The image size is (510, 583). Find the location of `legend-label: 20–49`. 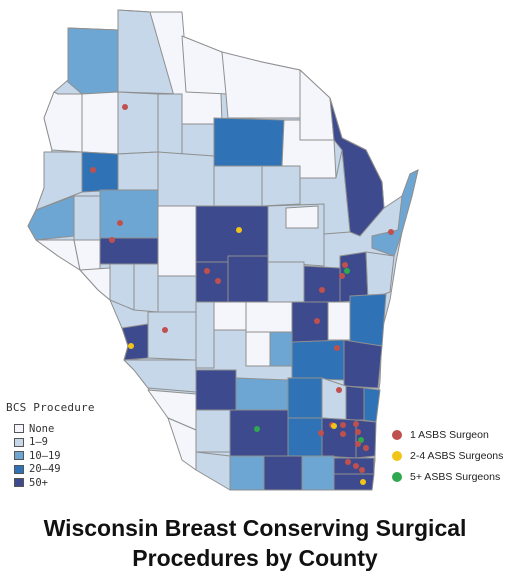

legend-label: 20–49 is located at coordinates (45, 469).